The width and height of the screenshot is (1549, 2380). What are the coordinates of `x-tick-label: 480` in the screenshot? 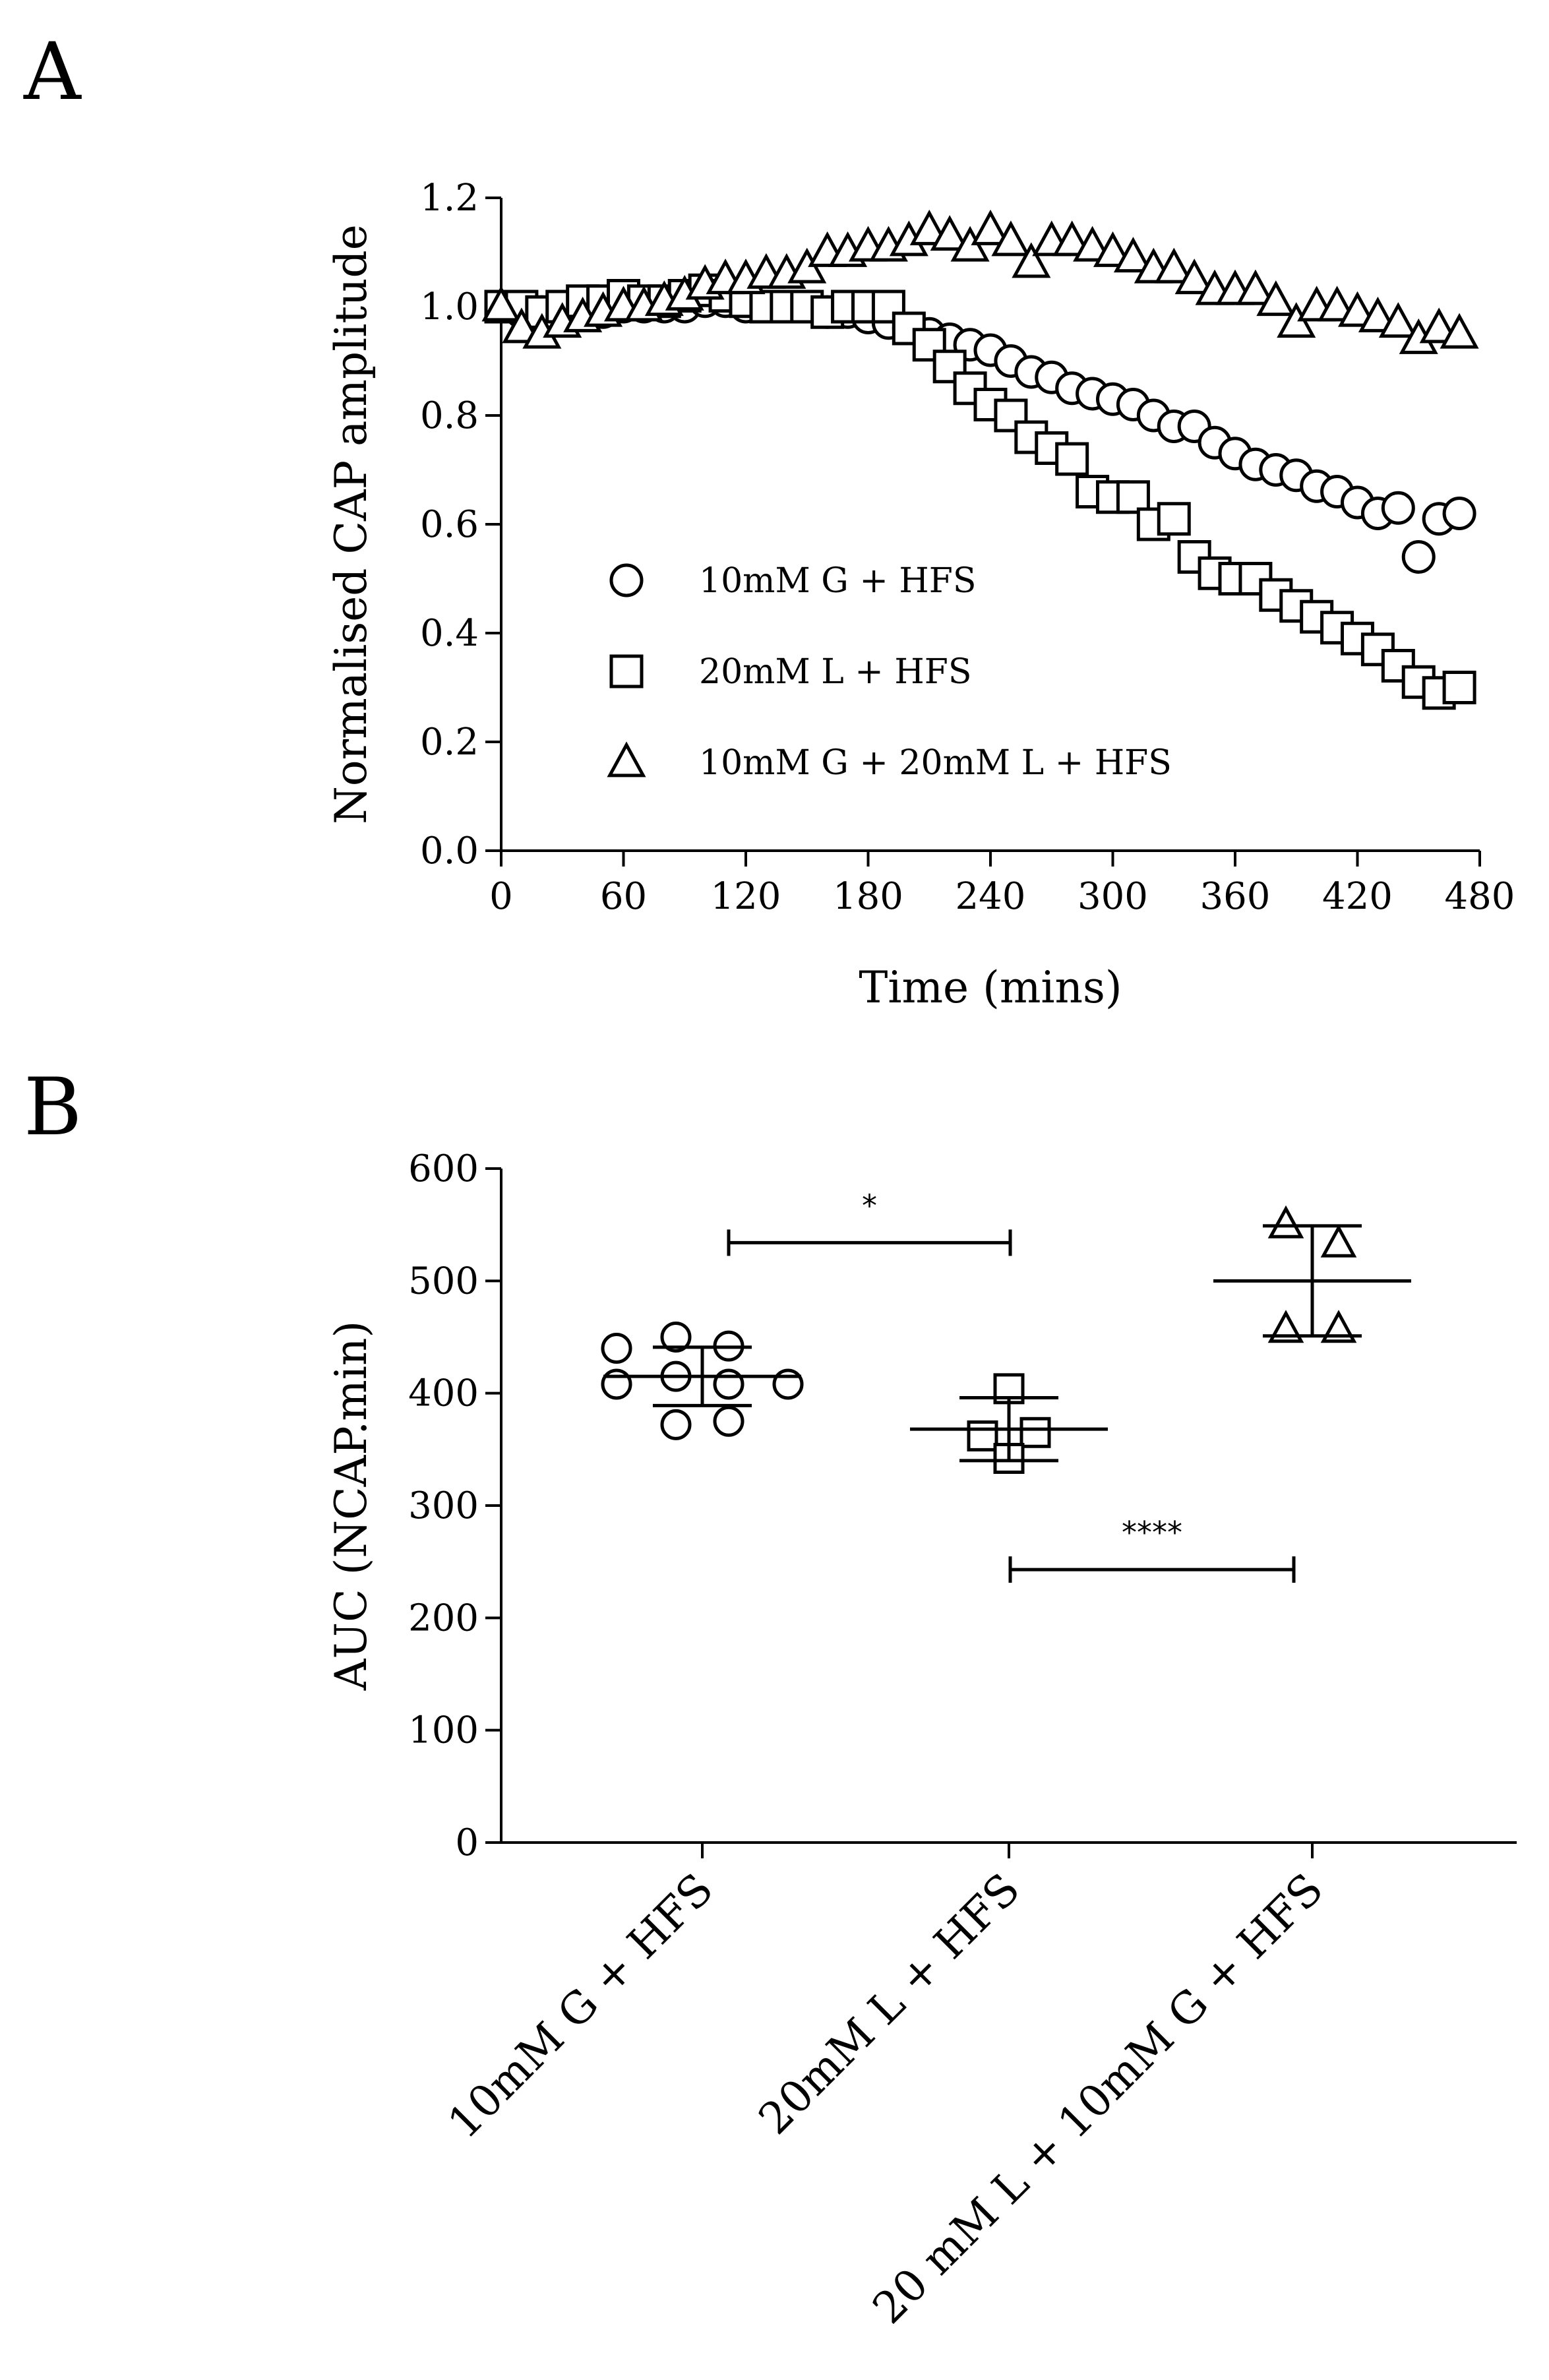 It's located at (1480, 896).